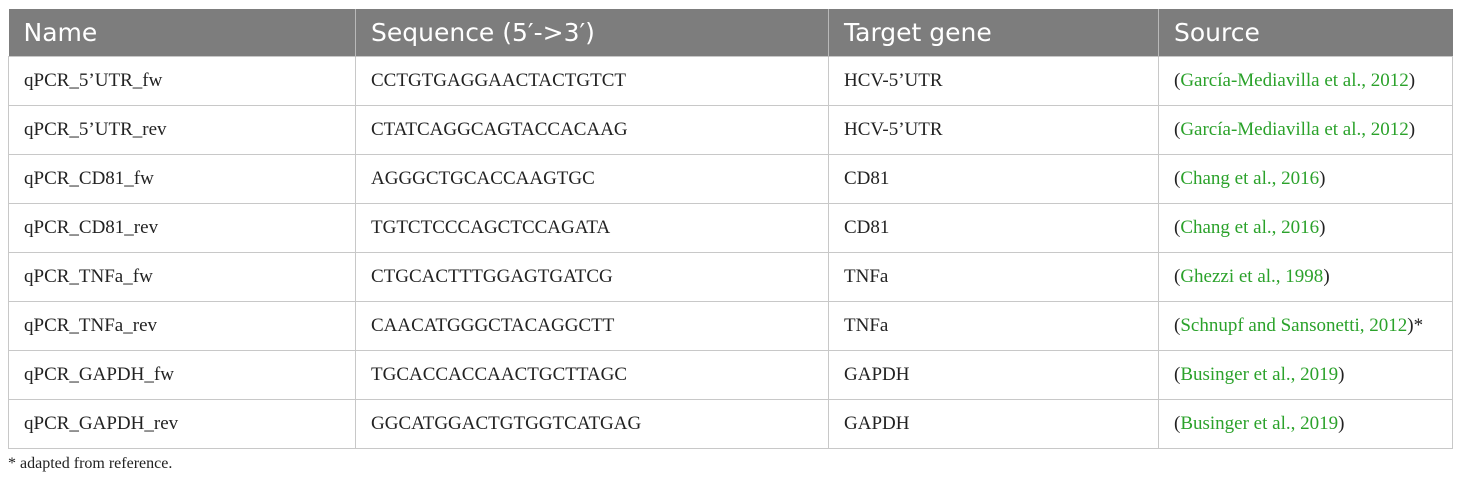  Describe the element at coordinates (592, 81) in the screenshot. I see `cell-sequence: CCTGTGAGGAACTACTGTCT` at that location.